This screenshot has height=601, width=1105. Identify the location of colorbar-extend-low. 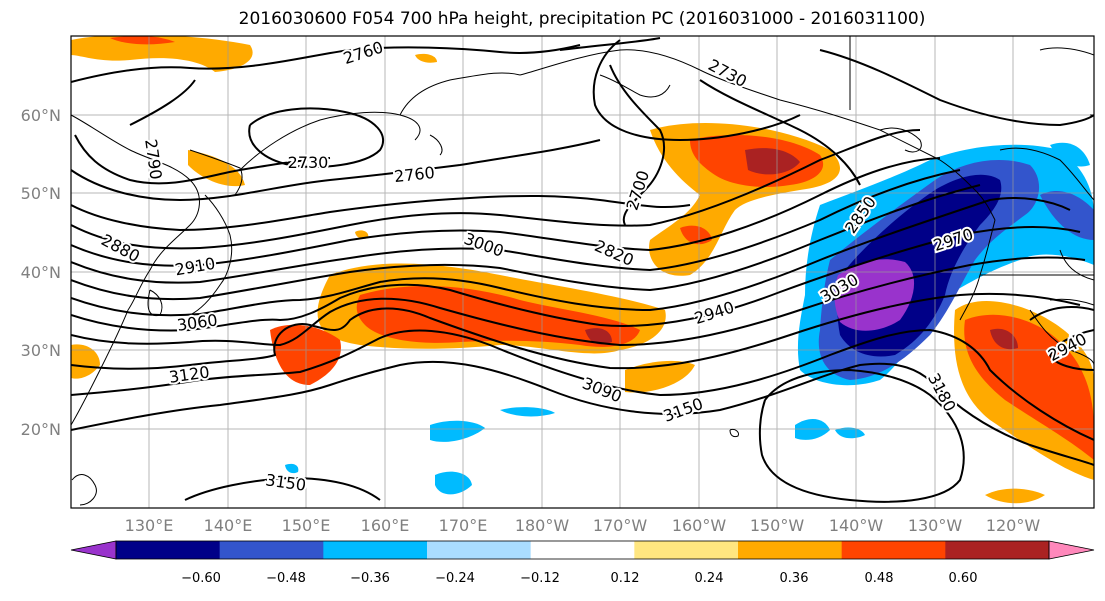
(93, 550).